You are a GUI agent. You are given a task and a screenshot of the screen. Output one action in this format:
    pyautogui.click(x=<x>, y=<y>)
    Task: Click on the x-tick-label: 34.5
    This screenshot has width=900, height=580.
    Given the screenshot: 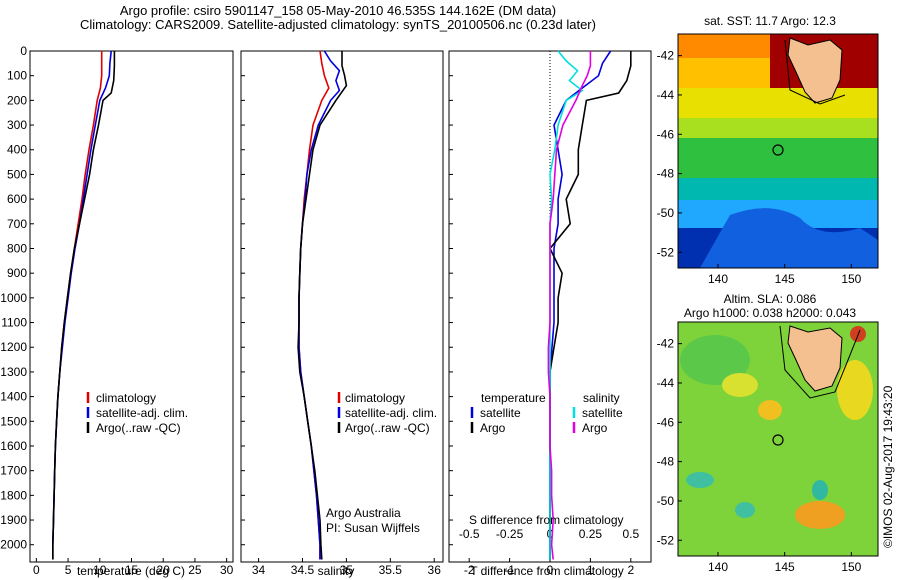 What is the action you would take?
    pyautogui.click(x=303, y=570)
    